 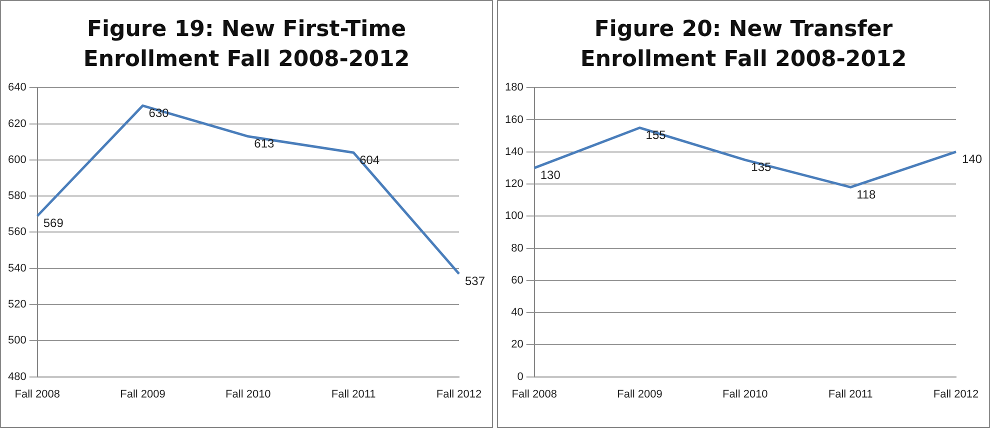 What do you see at coordinates (17, 341) in the screenshot?
I see `y-tick-label: 500` at bounding box center [17, 341].